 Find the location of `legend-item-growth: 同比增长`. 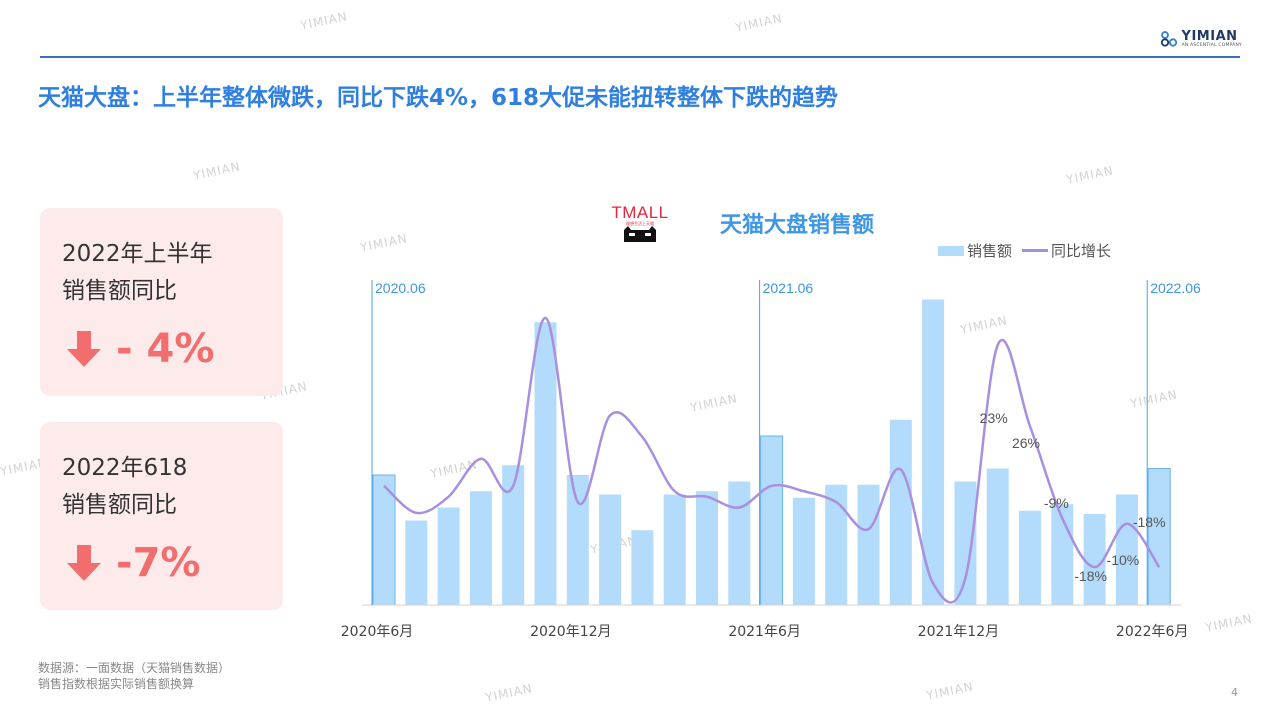

legend-item-growth: 同比增长 is located at coordinates (1066, 250).